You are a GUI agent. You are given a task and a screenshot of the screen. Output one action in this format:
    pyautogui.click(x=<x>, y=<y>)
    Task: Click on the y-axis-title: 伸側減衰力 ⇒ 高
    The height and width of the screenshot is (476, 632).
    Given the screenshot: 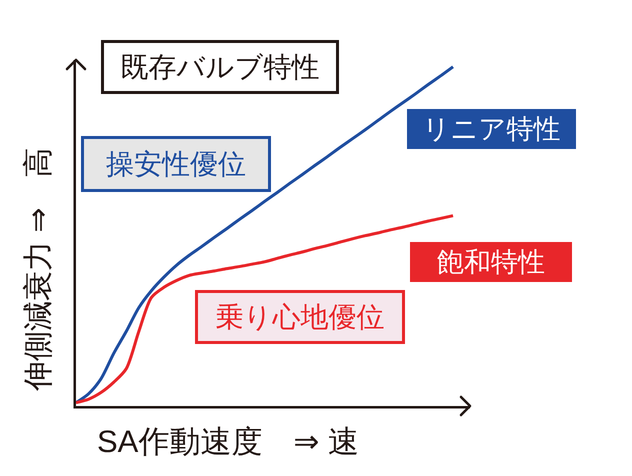 What is the action you would take?
    pyautogui.click(x=38, y=270)
    